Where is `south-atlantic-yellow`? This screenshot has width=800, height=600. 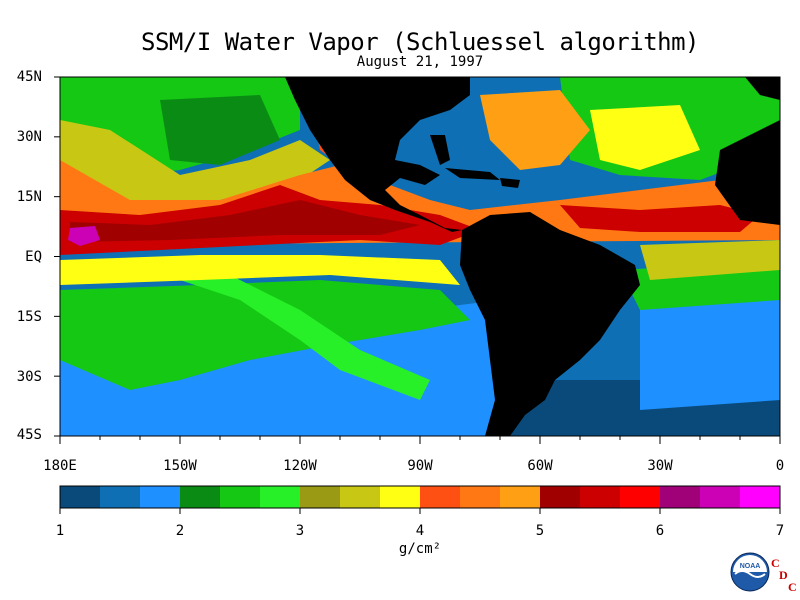
south-atlantic-yellow is located at coordinates (710, 260).